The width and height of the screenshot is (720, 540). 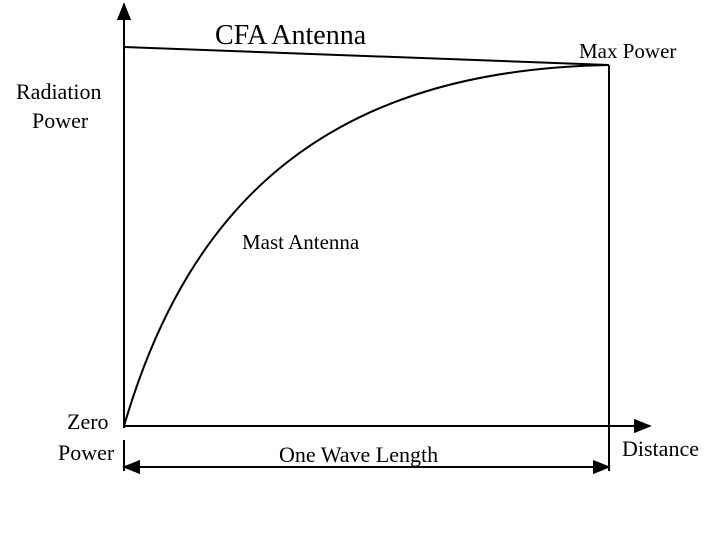 I want to click on y-axis-label-line2: Power, so click(x=60, y=120).